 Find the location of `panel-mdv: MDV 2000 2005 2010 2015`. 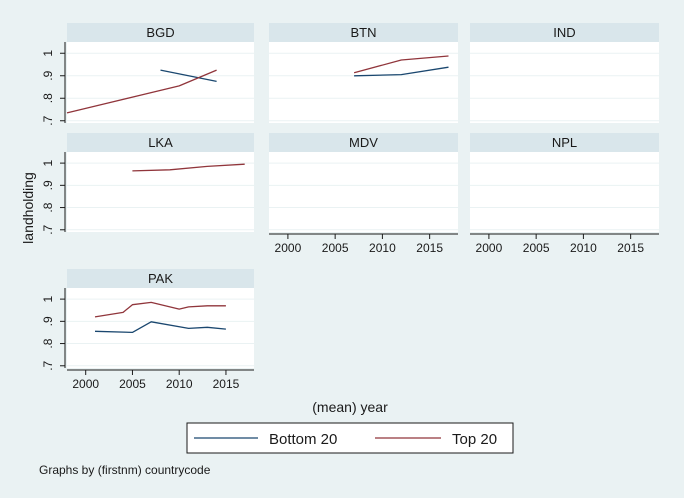

panel-mdv: MDV 2000 2005 2010 2015 is located at coordinates (363, 194).